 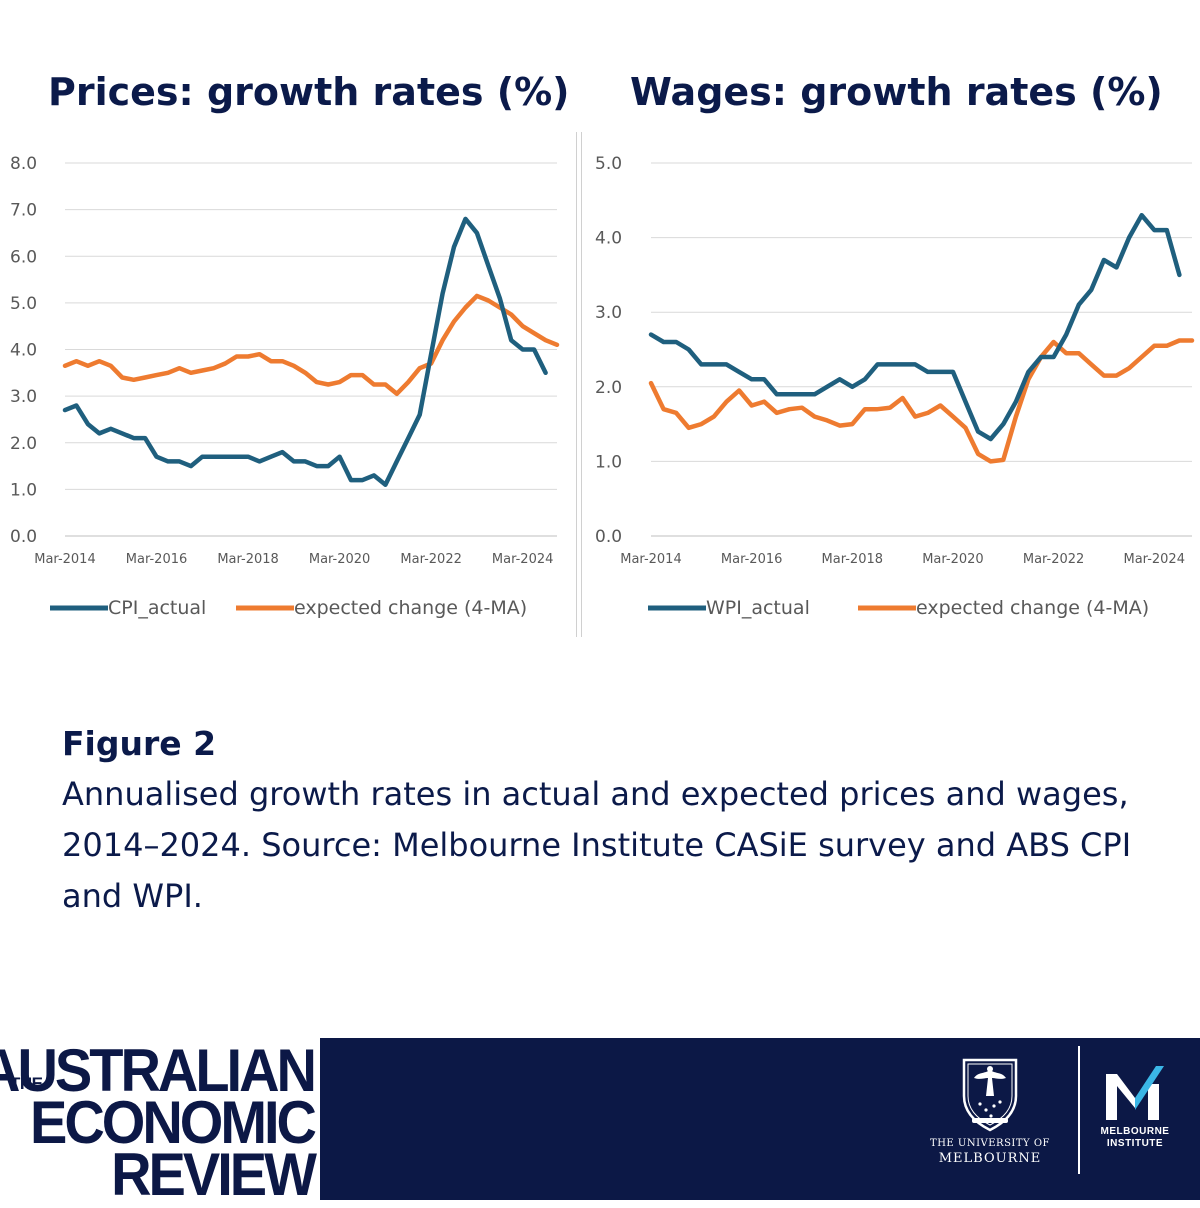 I want to click on aer-logo-line-3: REVIEW, so click(x=214, y=1173).